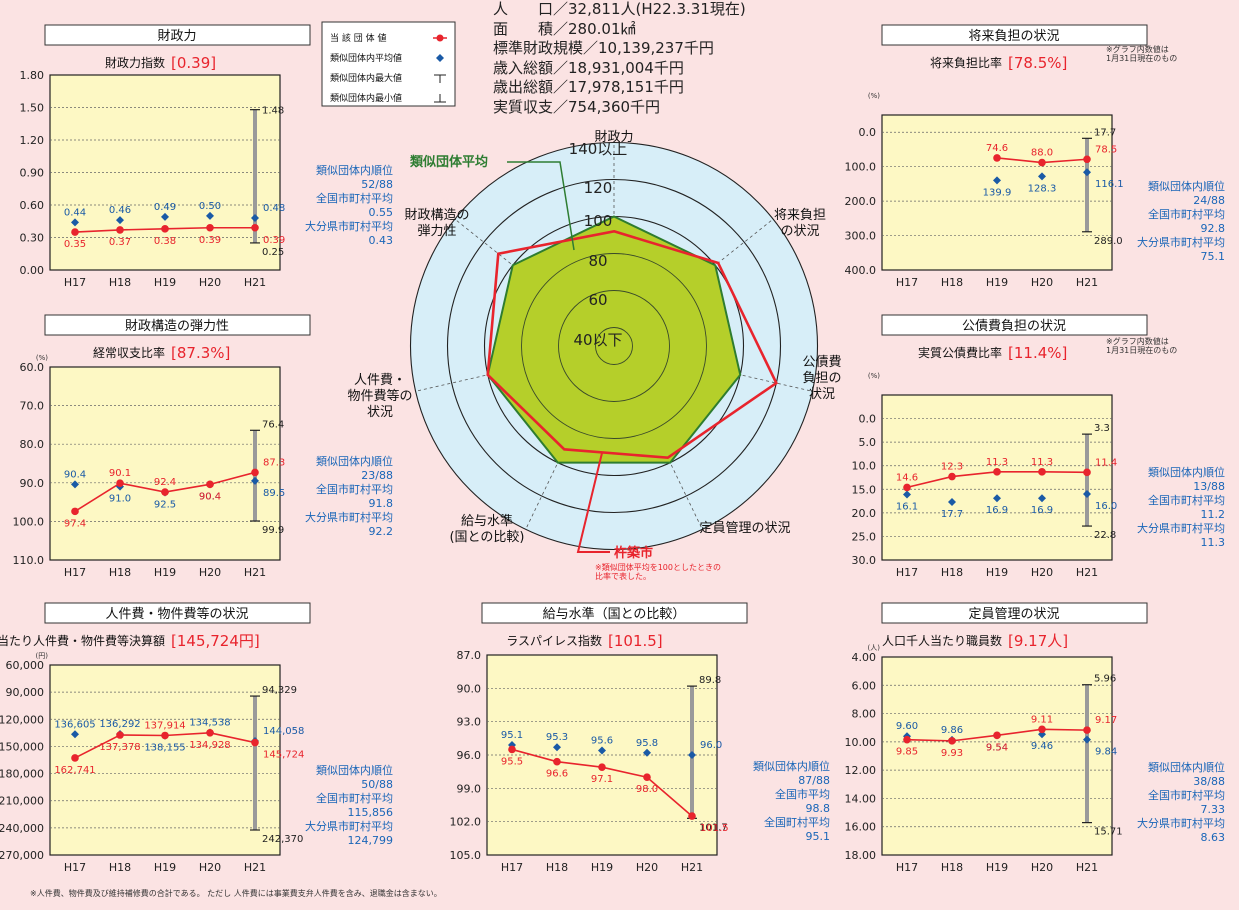  I want to click on unit-label: (人), so click(874, 648).